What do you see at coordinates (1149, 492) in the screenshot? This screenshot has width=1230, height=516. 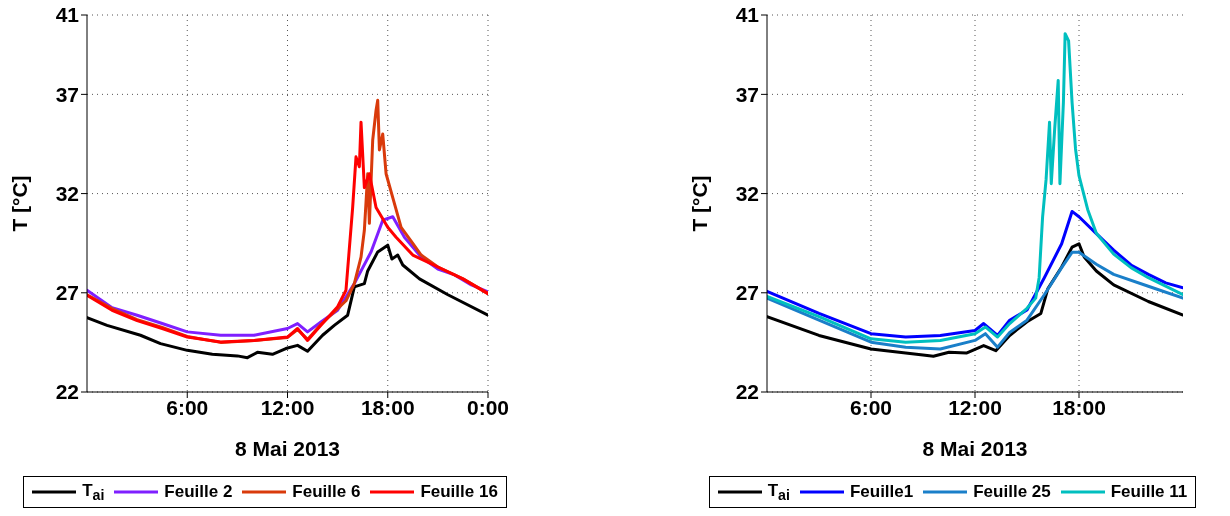 I see `legend-label: Feuille 11` at bounding box center [1149, 492].